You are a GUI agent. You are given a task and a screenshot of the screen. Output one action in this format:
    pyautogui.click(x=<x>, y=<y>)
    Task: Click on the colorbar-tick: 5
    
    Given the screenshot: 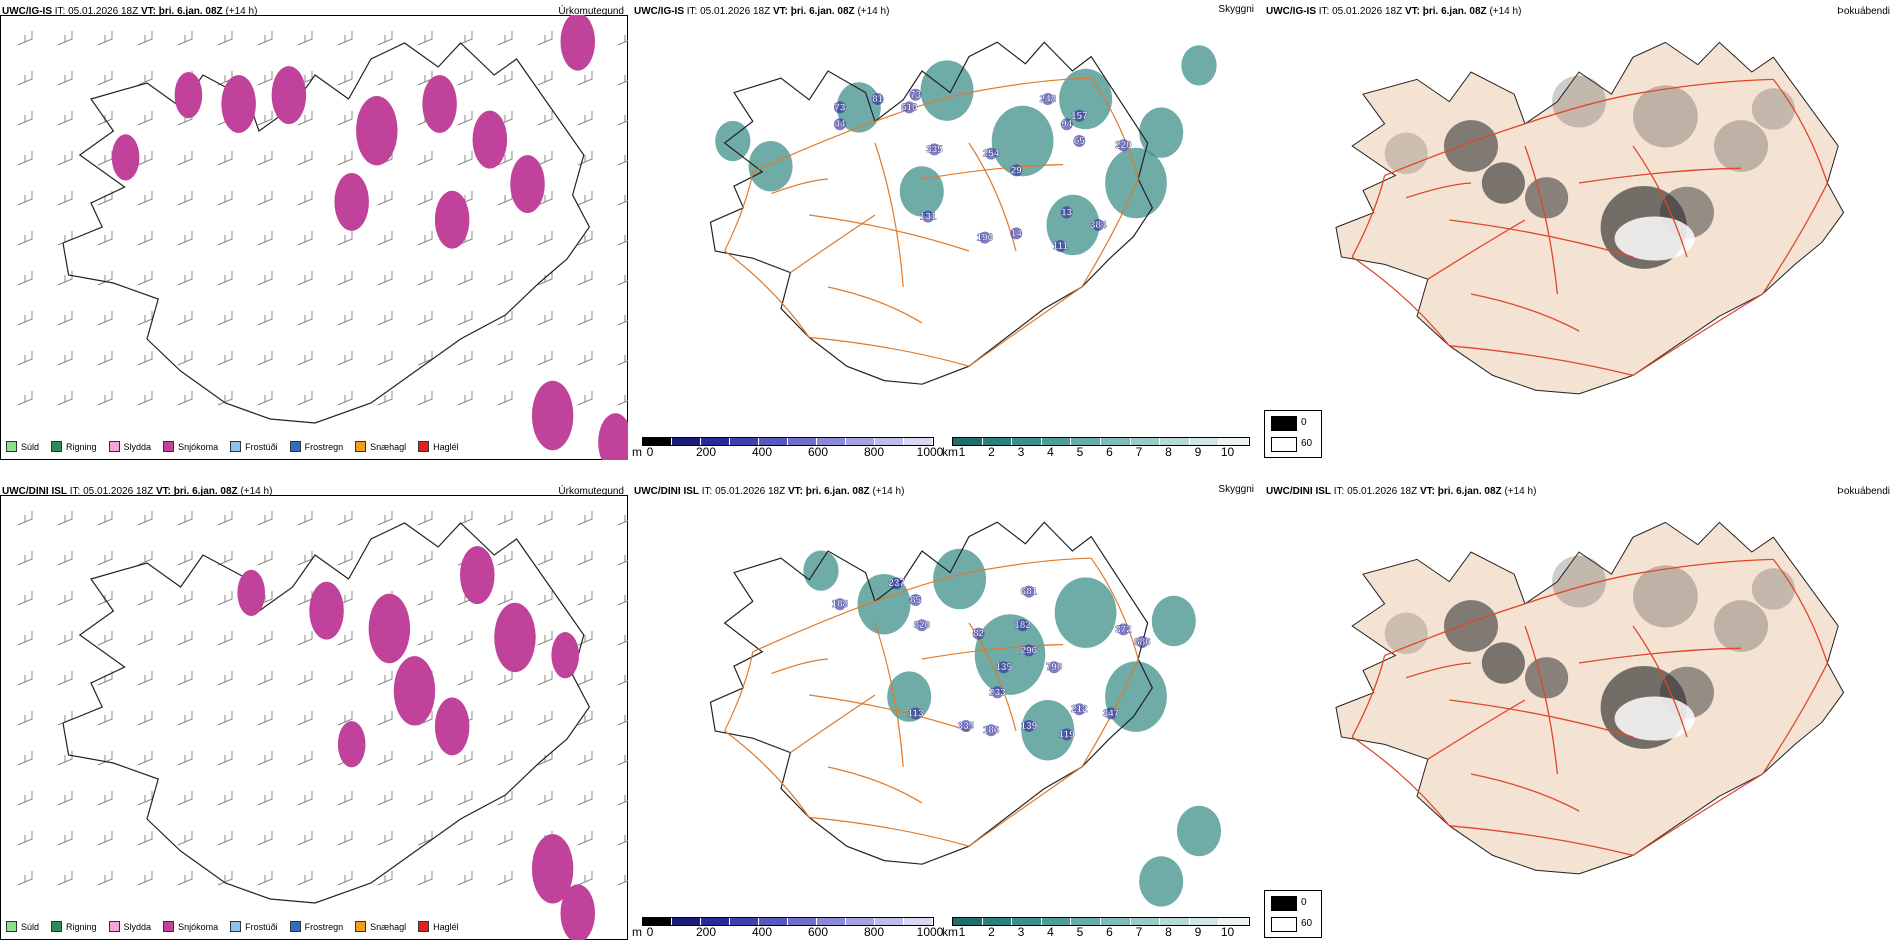 What is the action you would take?
    pyautogui.click(x=1080, y=452)
    